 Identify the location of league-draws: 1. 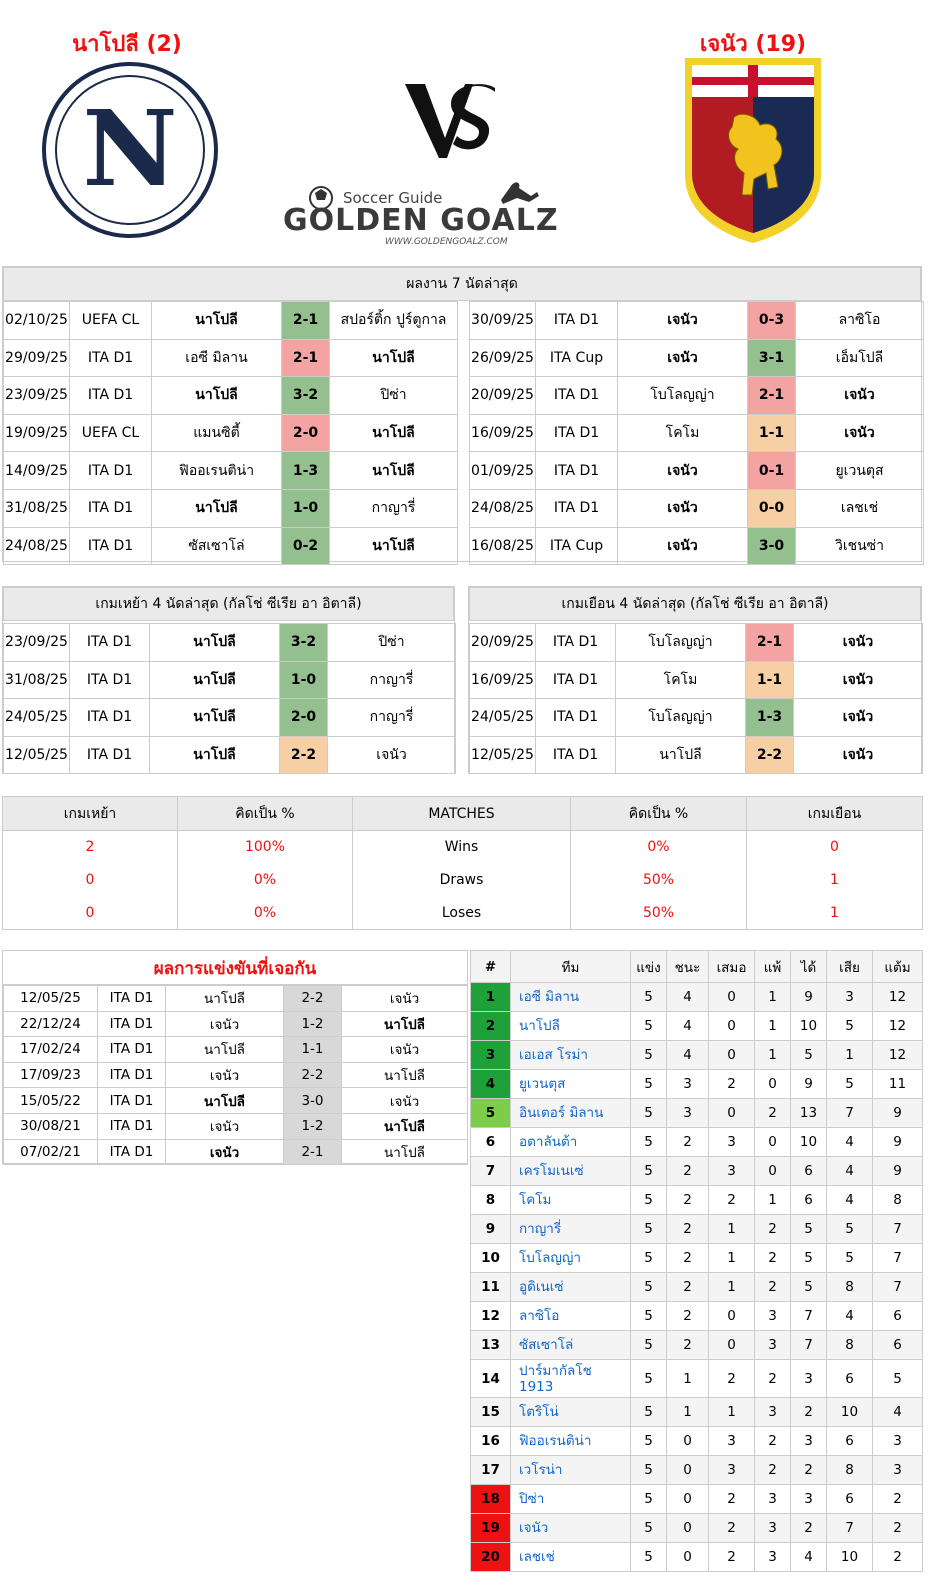
(731, 1229).